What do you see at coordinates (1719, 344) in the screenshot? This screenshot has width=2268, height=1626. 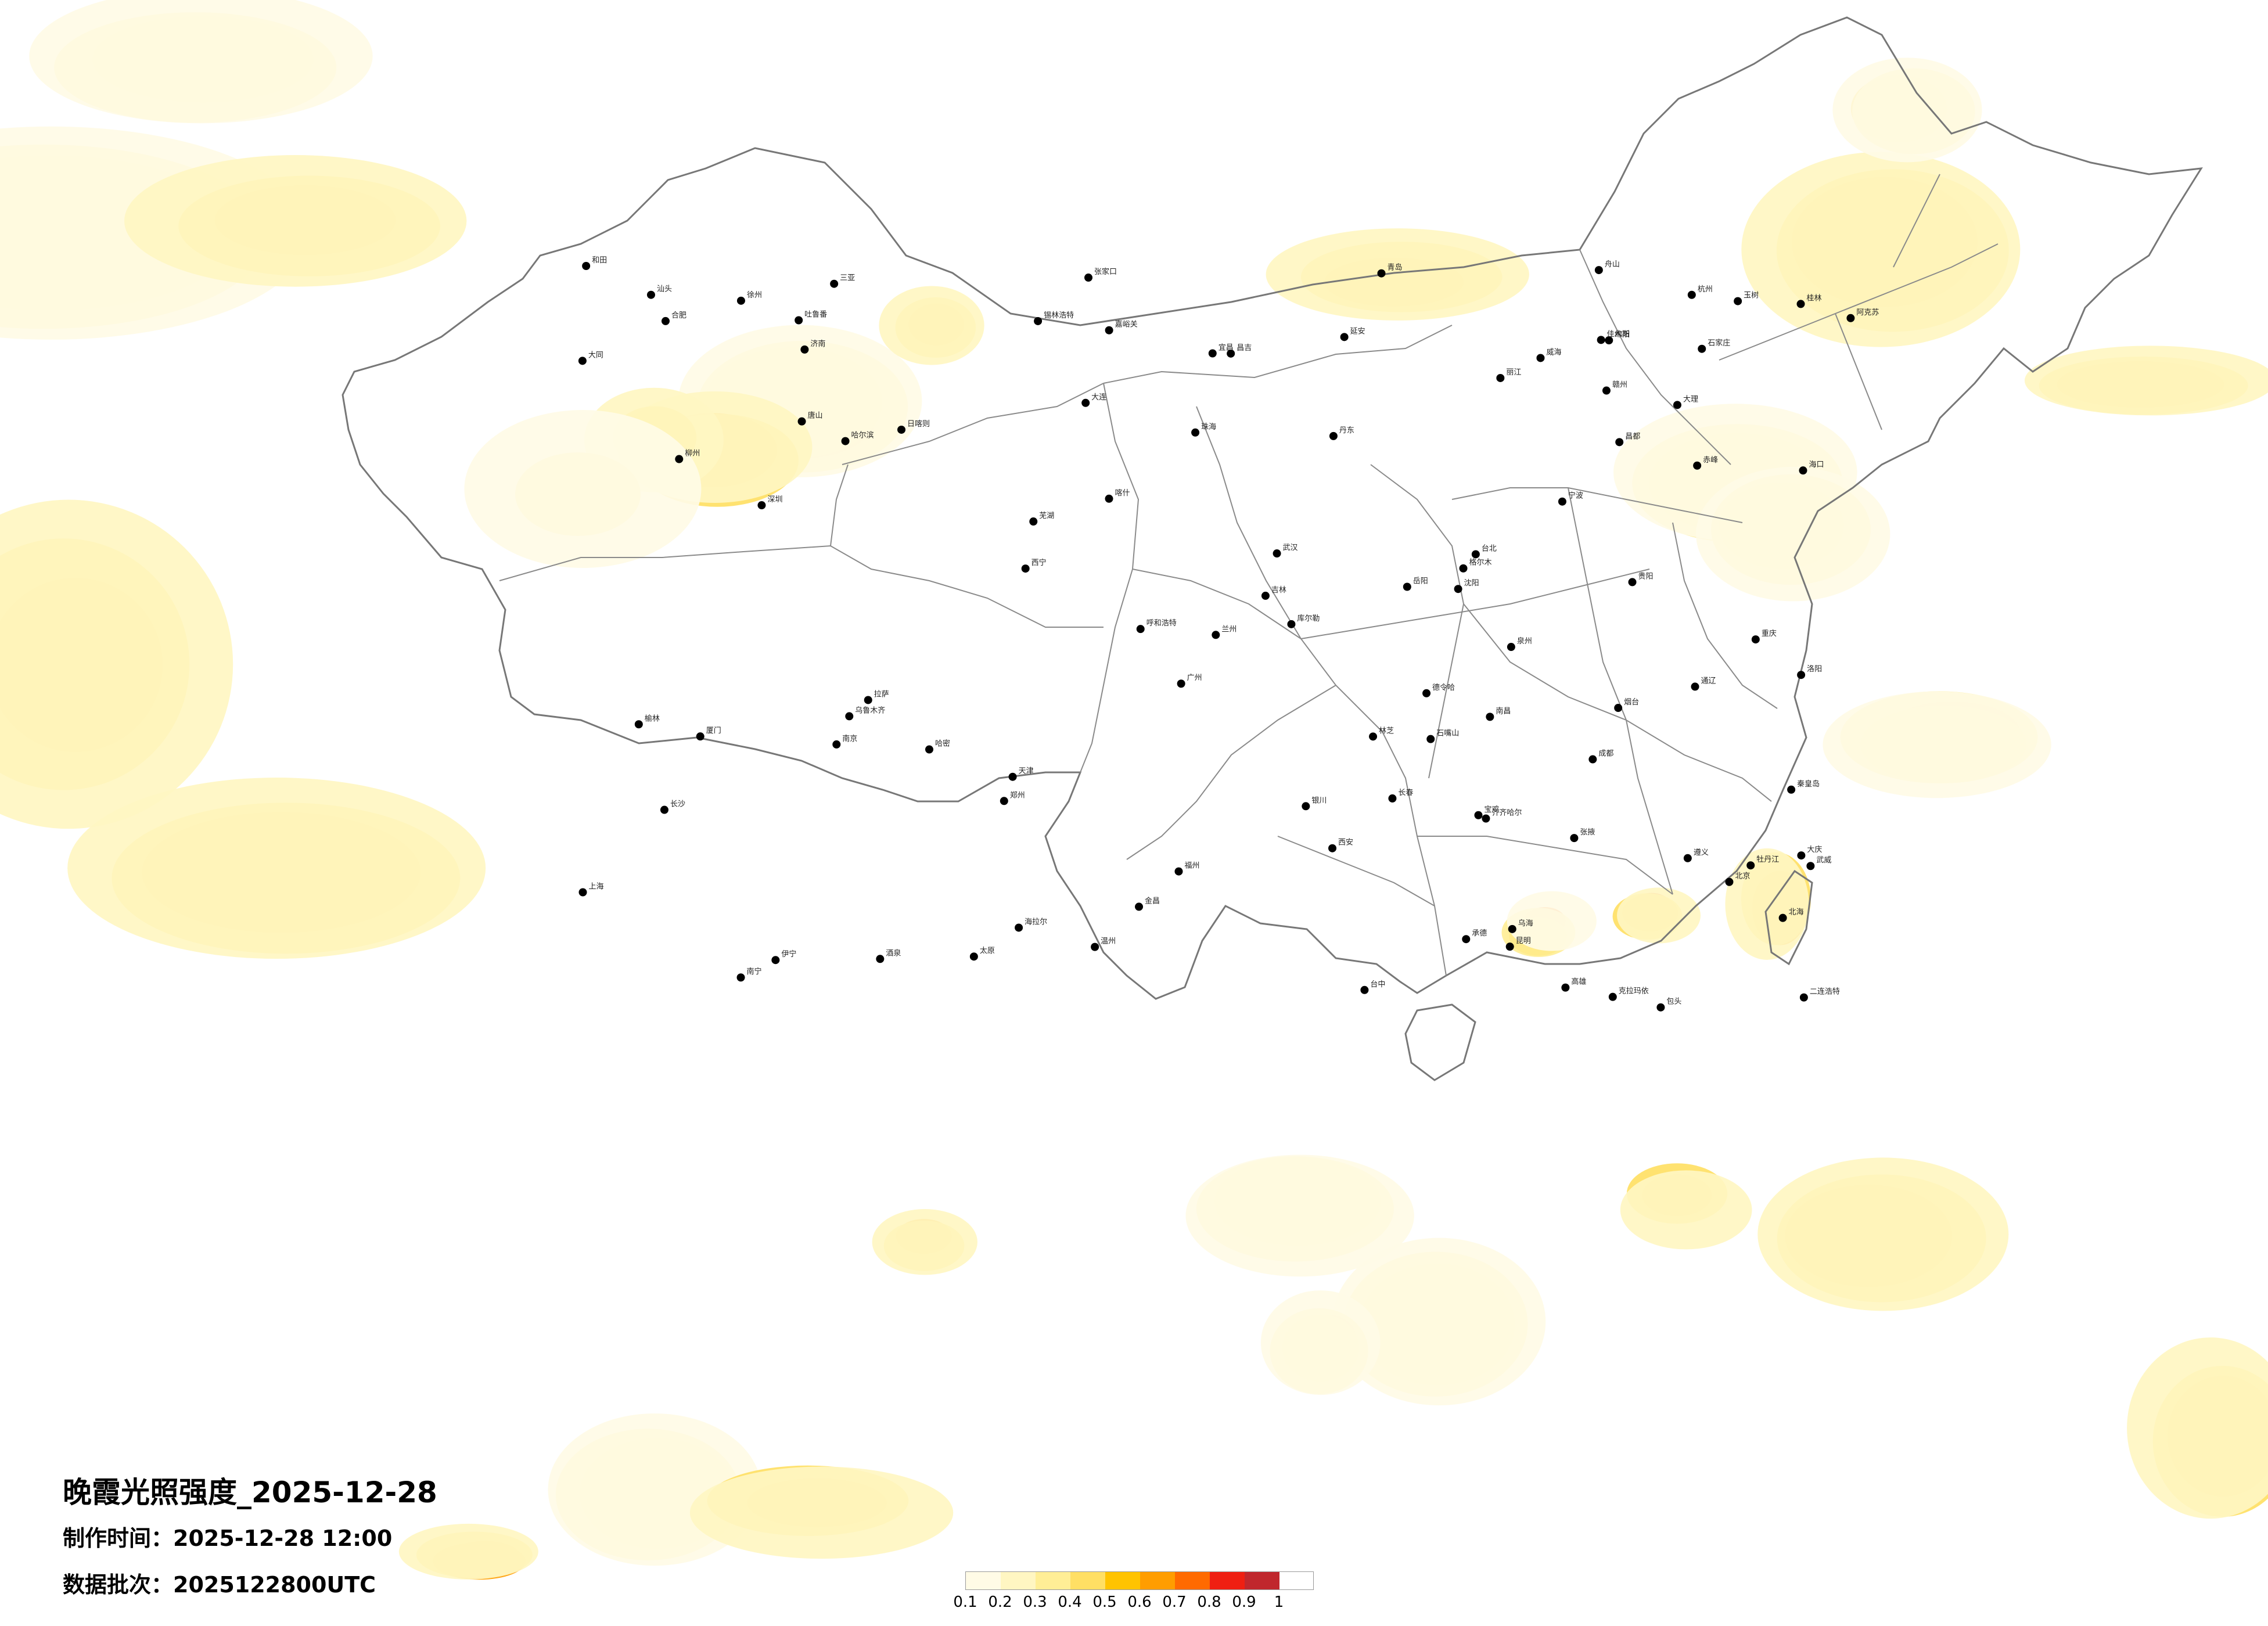 I see `city-label: 石家庄` at bounding box center [1719, 344].